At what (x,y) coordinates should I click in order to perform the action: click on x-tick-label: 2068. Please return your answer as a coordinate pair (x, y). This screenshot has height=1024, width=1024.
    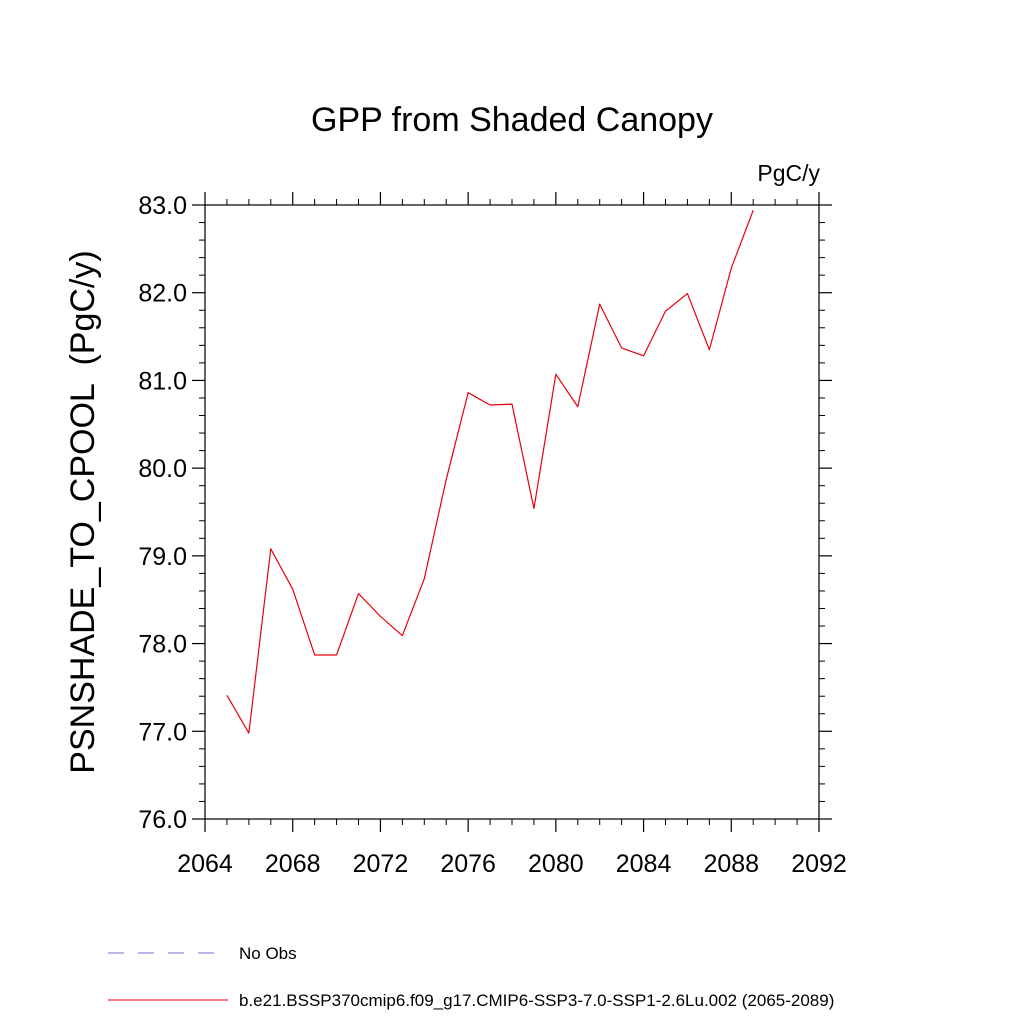
    Looking at the image, I should click on (293, 864).